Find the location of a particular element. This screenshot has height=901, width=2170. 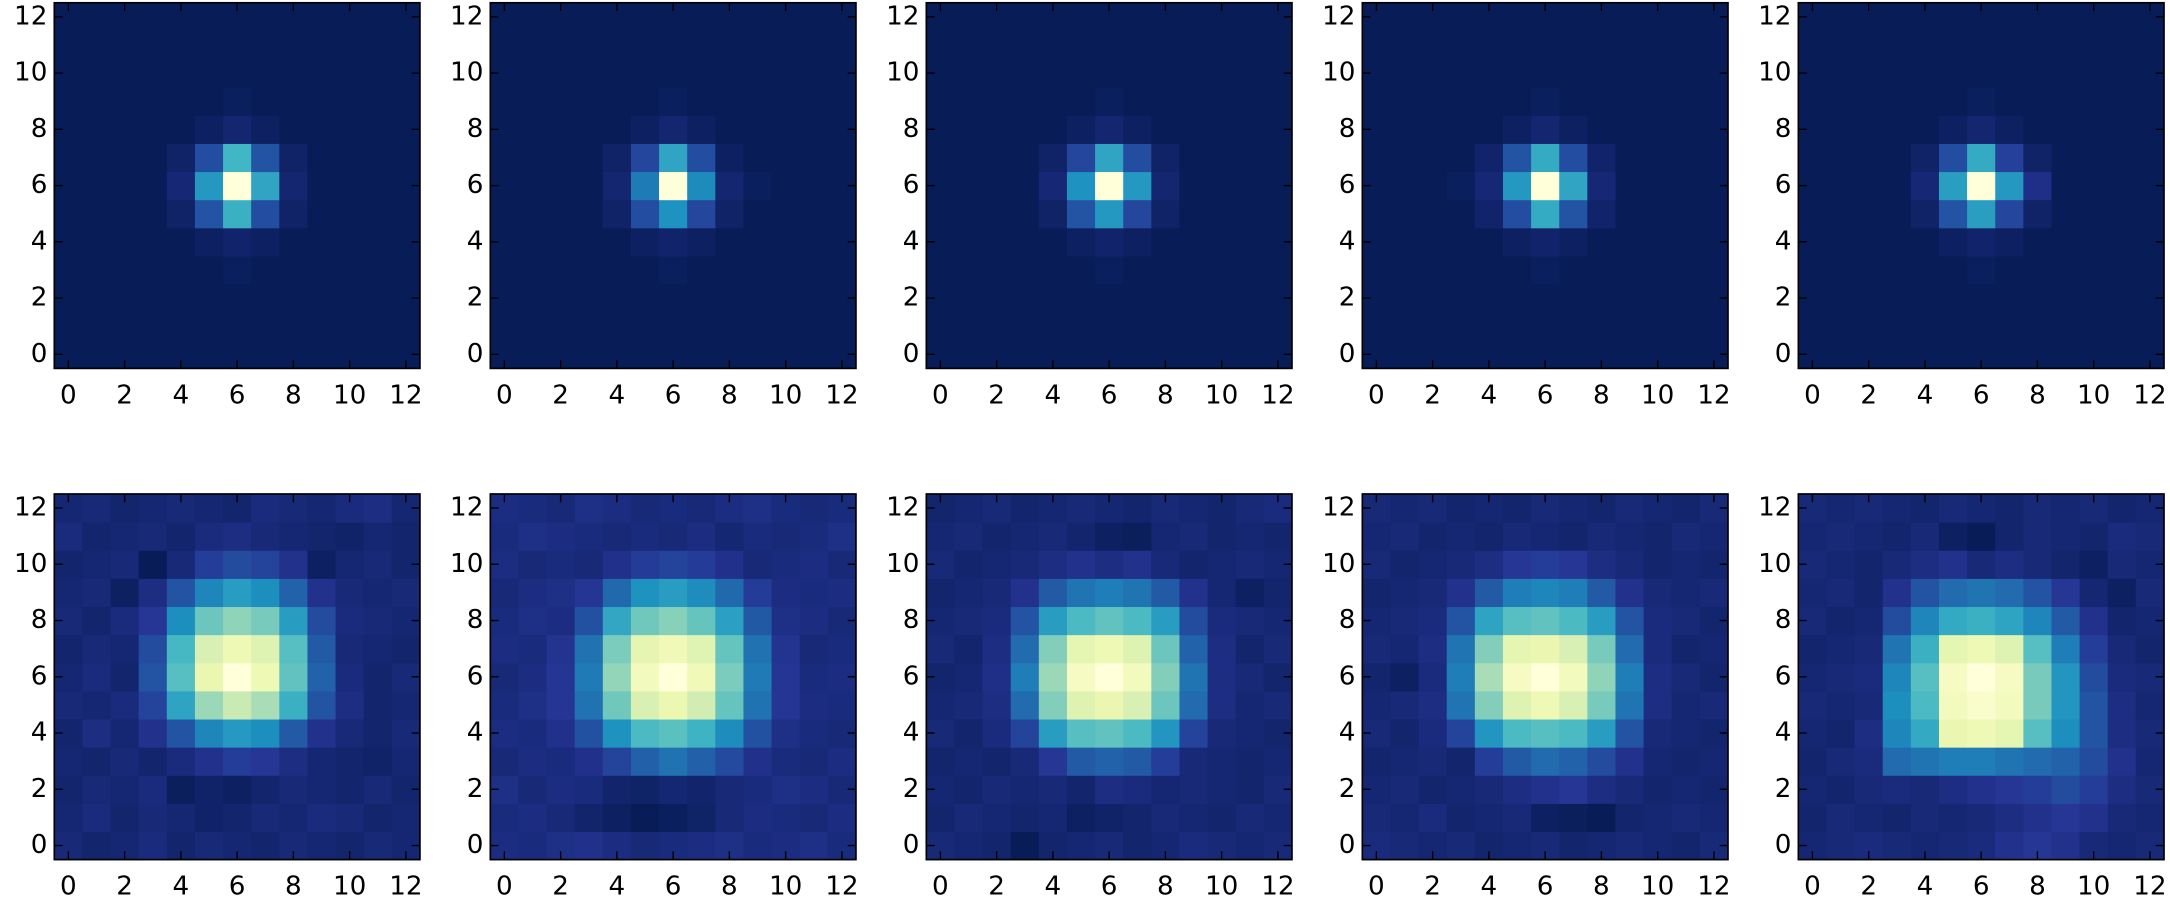

x-tick-label: 6 is located at coordinates (237, 395).